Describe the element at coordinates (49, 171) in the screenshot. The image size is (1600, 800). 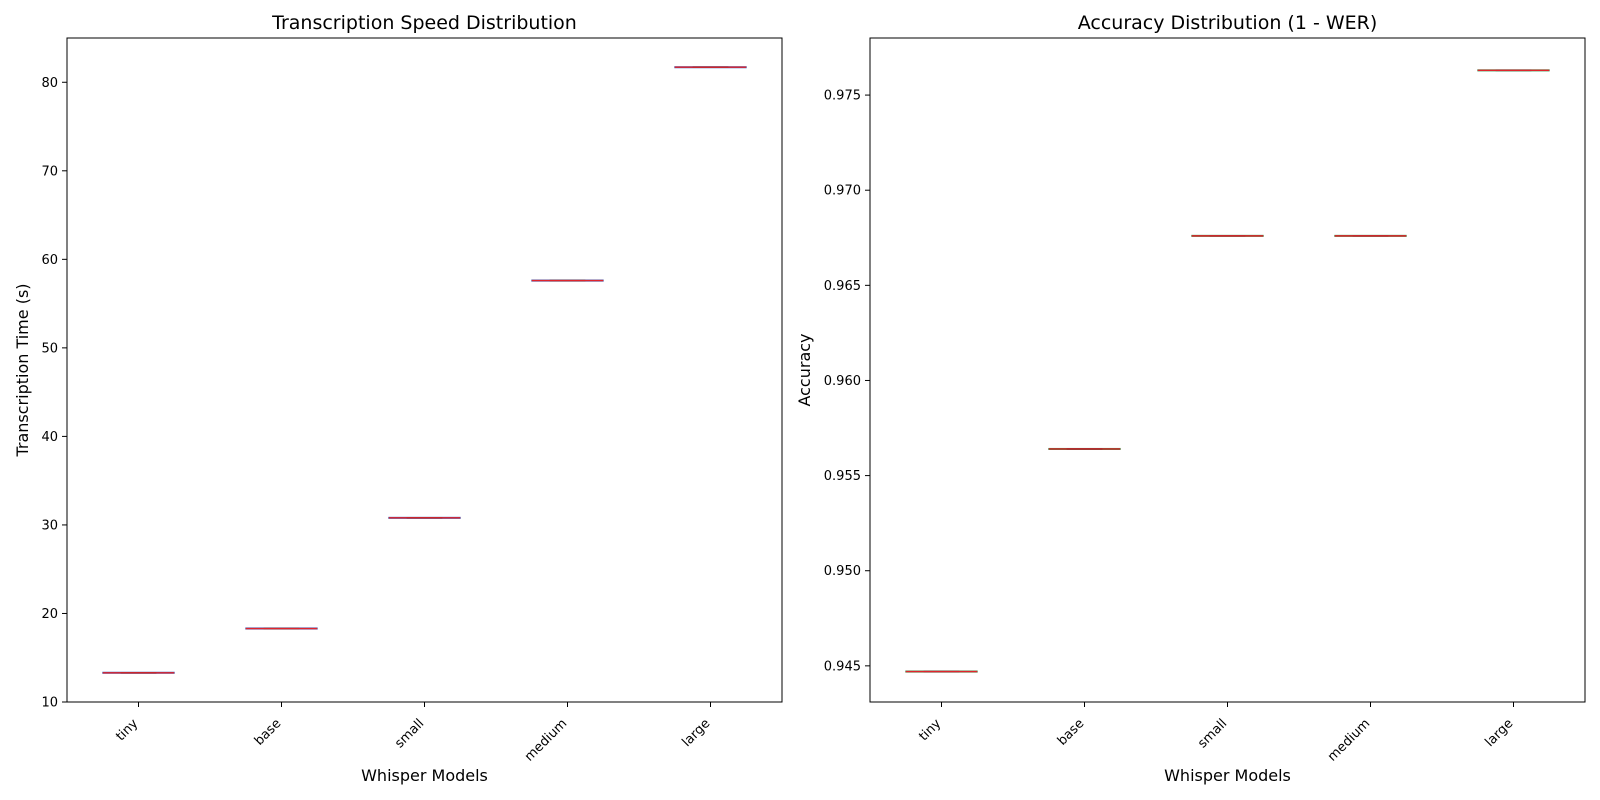
I see `y-tick-label: 70` at that location.